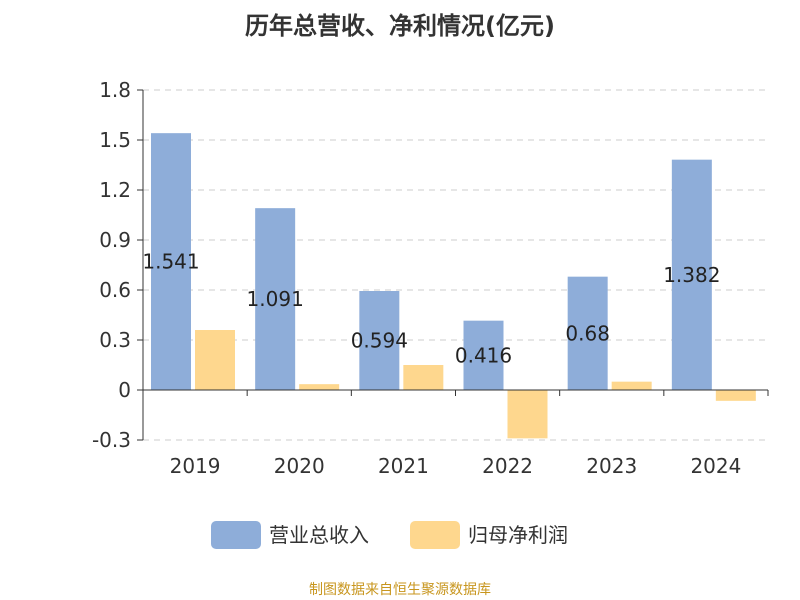 Image resolution: width=800 pixels, height=600 pixels. What do you see at coordinates (631, 385) in the screenshot?
I see `bar-net-profit-2023` at bounding box center [631, 385].